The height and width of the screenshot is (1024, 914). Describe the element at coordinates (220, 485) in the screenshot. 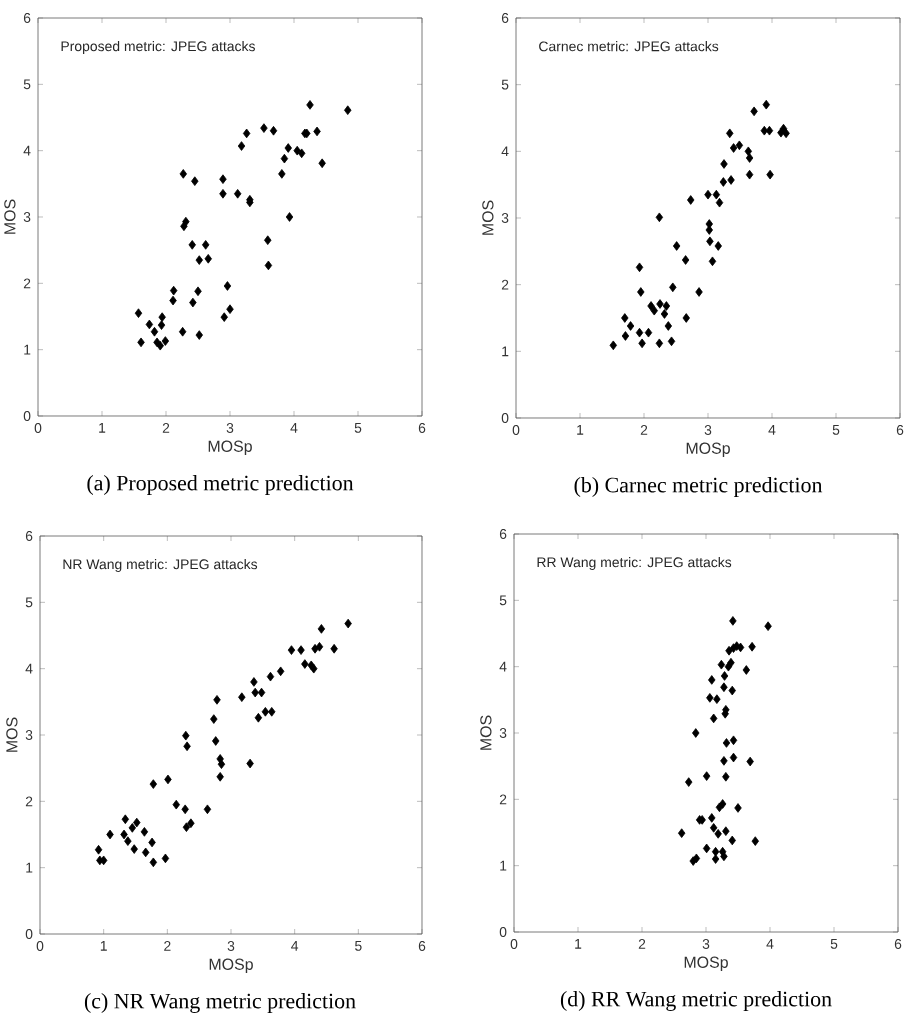

I see `text: (a) Proposed metric prediction` at that location.